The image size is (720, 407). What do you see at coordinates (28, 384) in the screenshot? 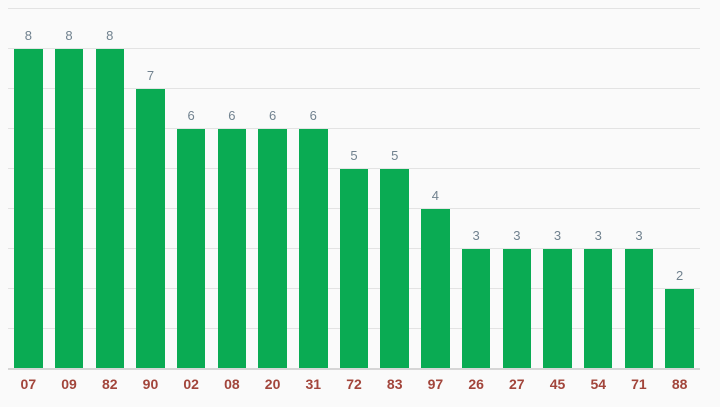
I see `x-axis-label: 07` at bounding box center [28, 384].